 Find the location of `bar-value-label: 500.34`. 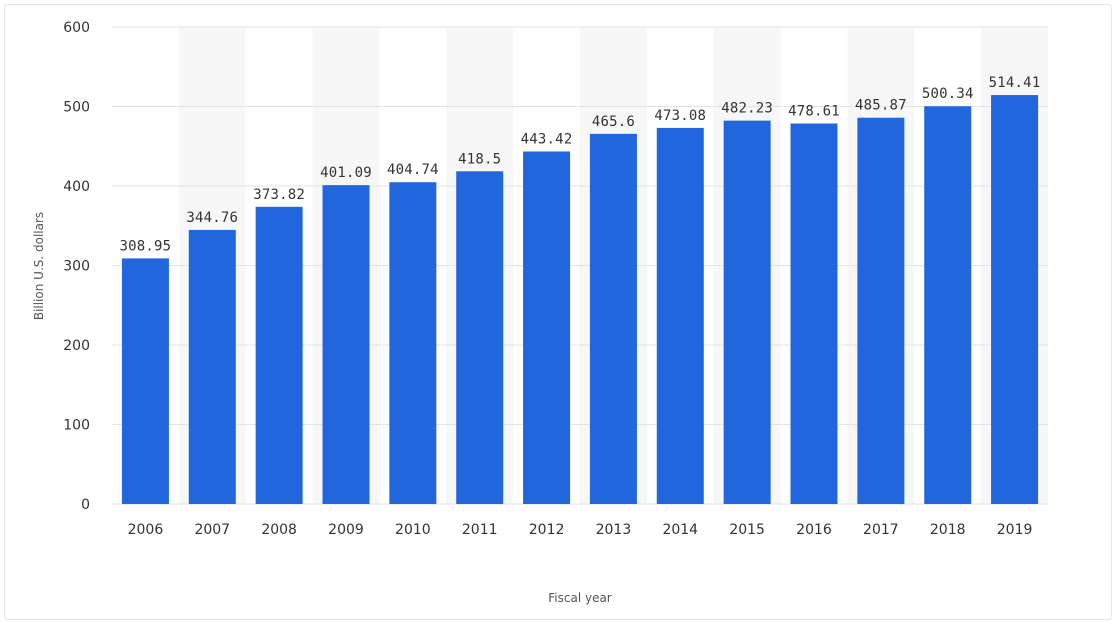

bar-value-label: 500.34 is located at coordinates (948, 94).